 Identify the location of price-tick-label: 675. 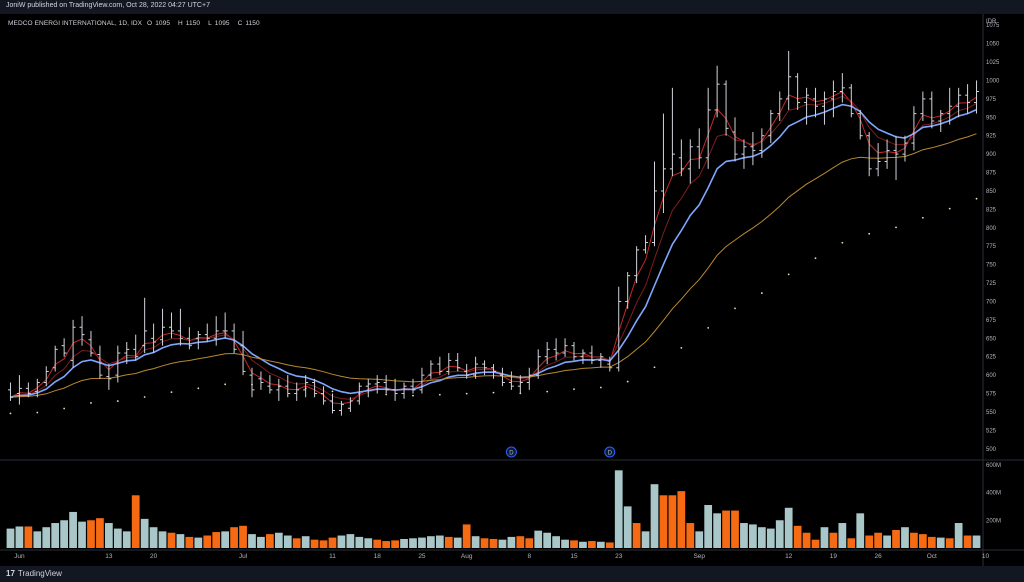
(991, 321).